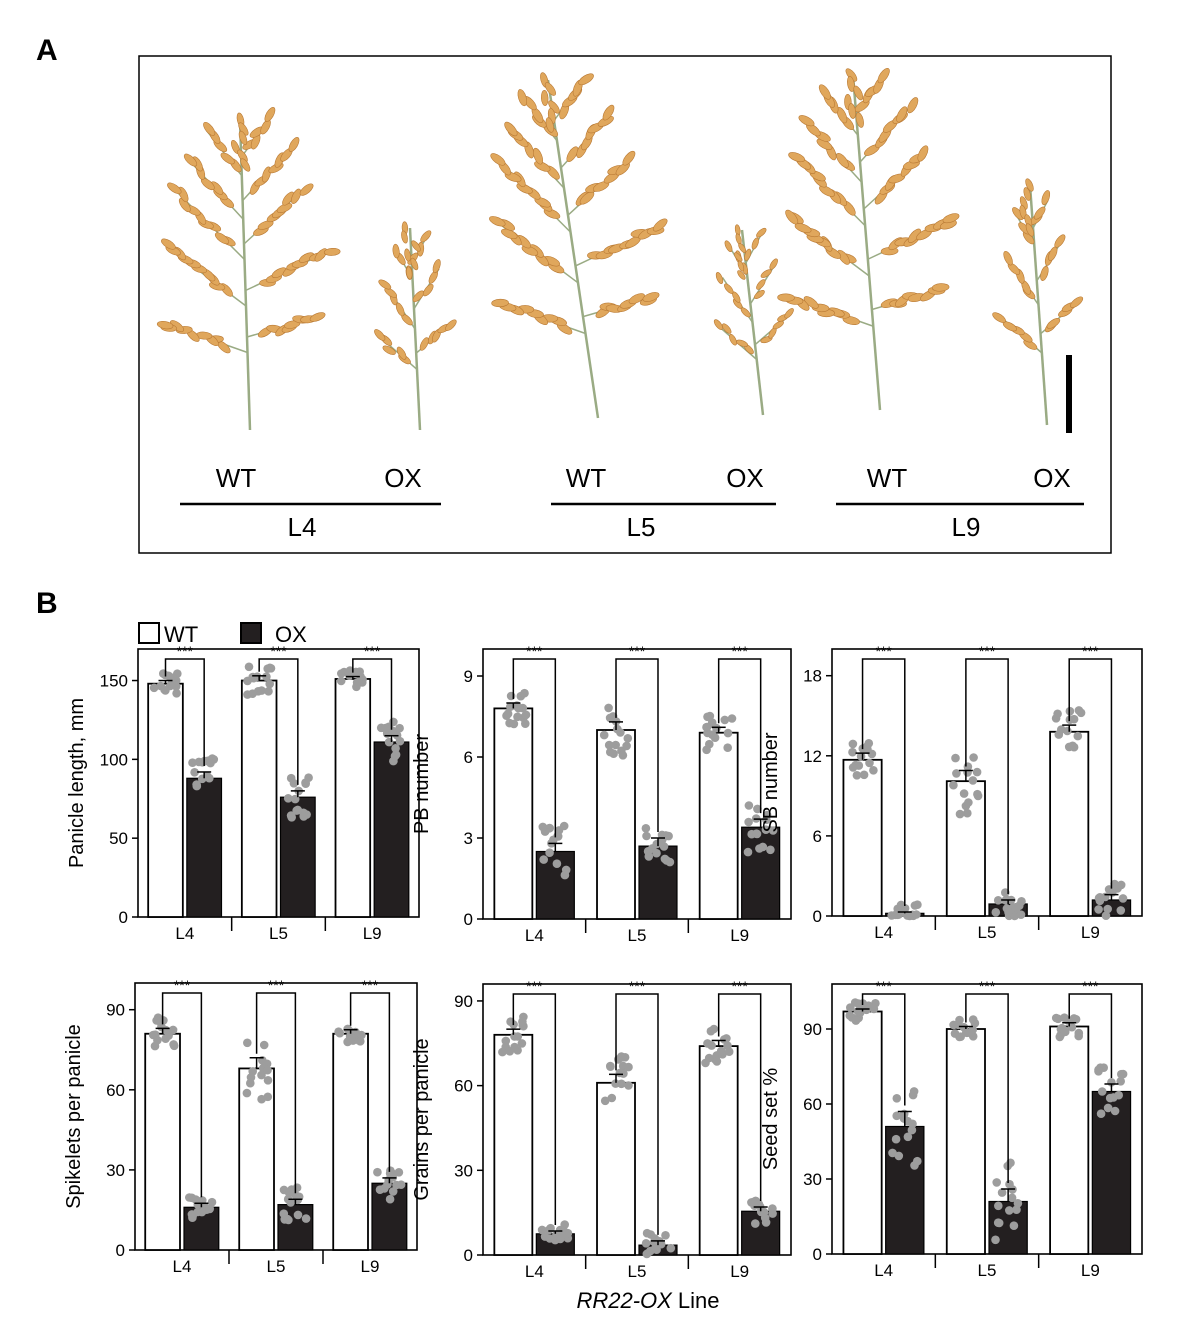 The height and width of the screenshot is (1325, 1183). What do you see at coordinates (77, 783) in the screenshot?
I see `y-axis-label: Panicle length, mm` at bounding box center [77, 783].